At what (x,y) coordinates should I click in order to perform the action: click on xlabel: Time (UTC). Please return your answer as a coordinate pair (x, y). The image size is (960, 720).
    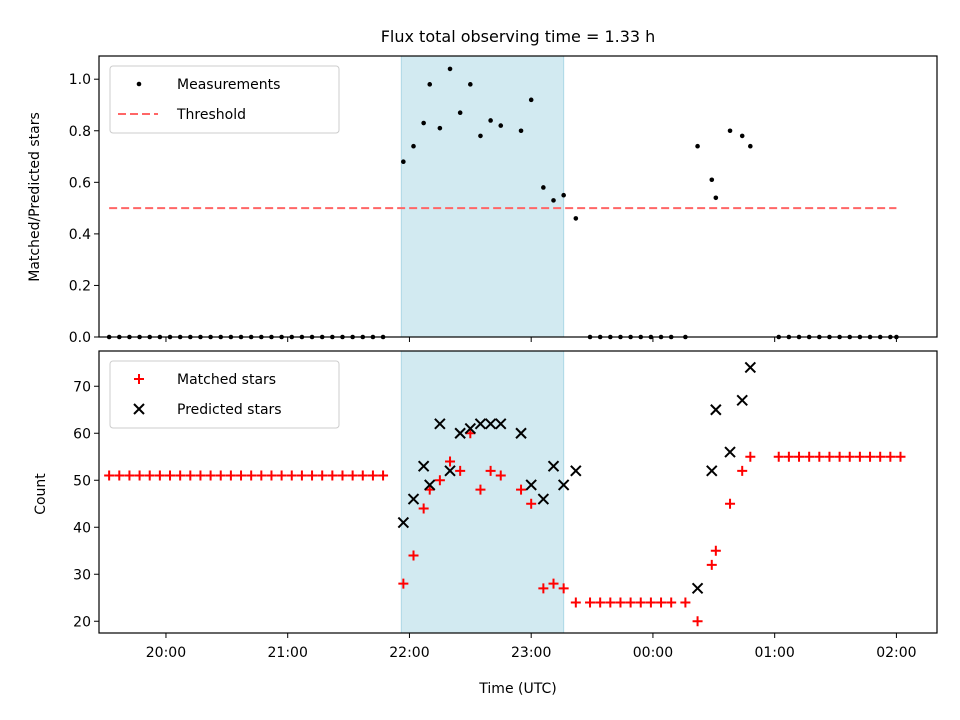
    Looking at the image, I should click on (517, 689).